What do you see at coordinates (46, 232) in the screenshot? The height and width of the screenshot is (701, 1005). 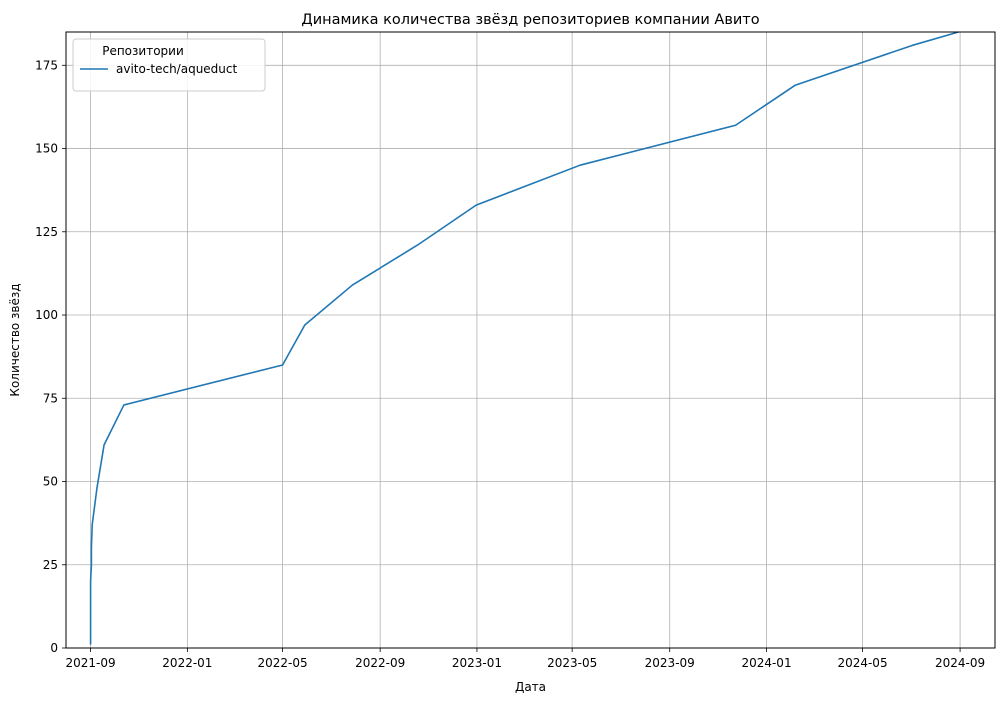 I see `y-tick-label: 125` at bounding box center [46, 232].